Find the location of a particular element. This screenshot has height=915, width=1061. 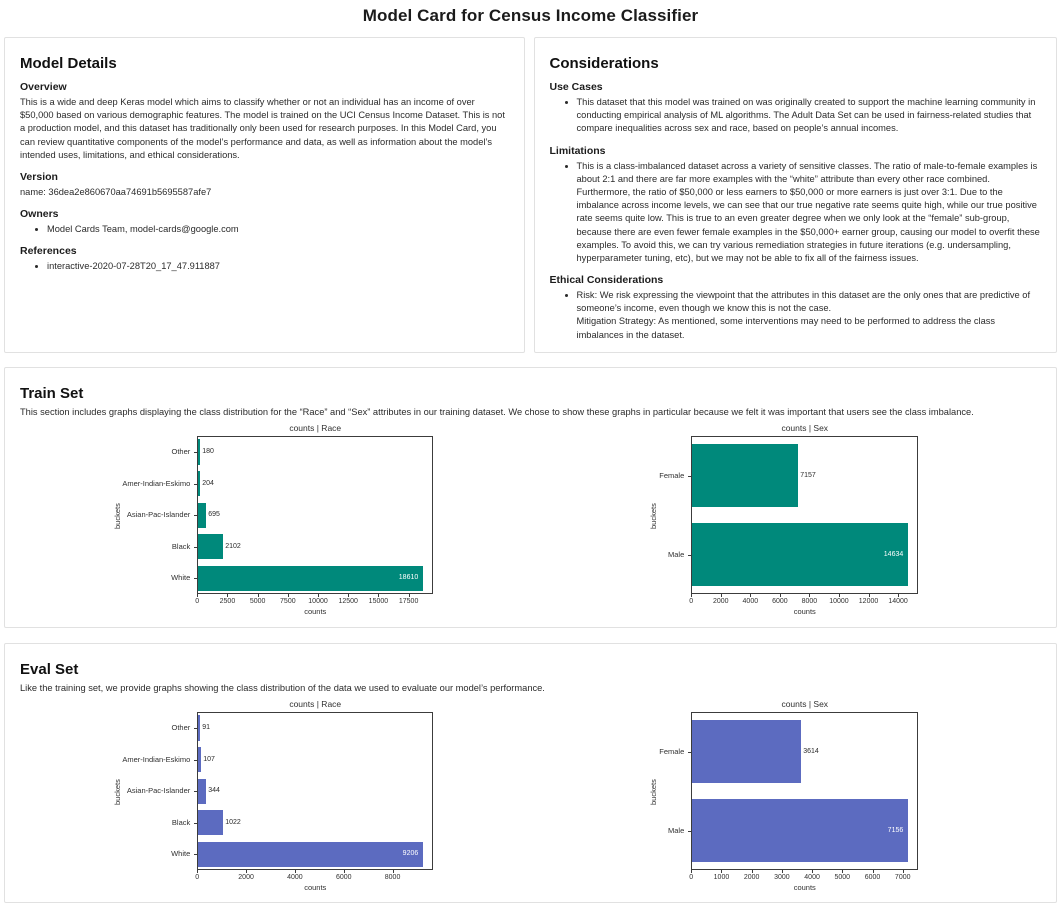

bar-value-label: 7157 is located at coordinates (808, 475).